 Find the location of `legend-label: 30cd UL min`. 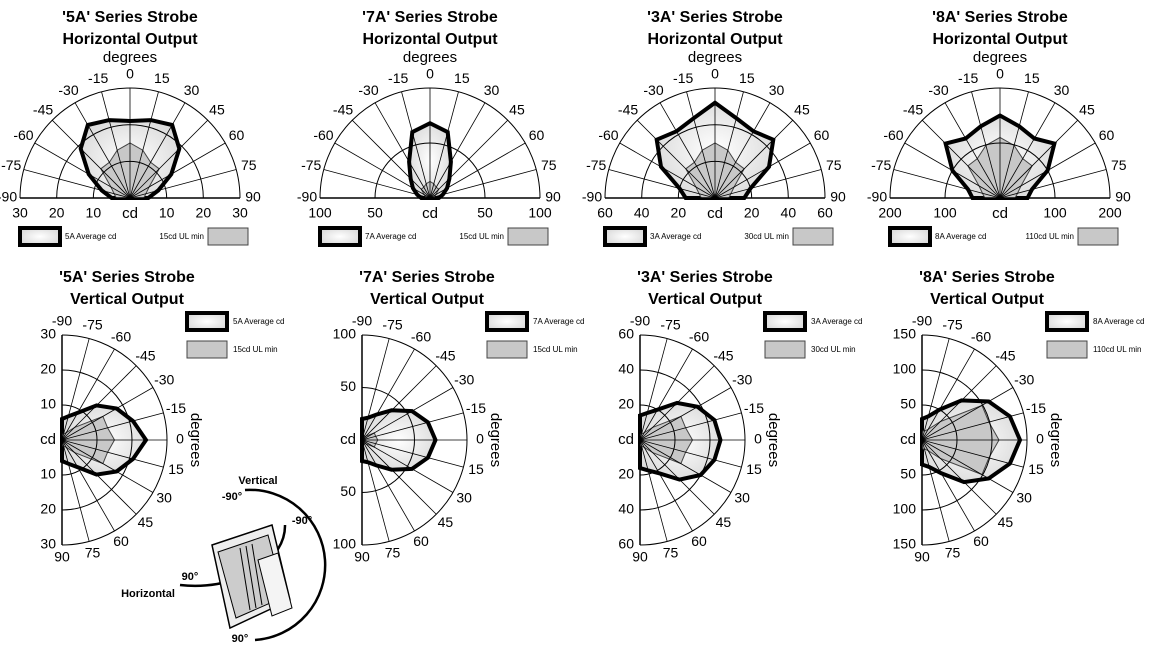

legend-label: 30cd UL min is located at coordinates (833, 349).